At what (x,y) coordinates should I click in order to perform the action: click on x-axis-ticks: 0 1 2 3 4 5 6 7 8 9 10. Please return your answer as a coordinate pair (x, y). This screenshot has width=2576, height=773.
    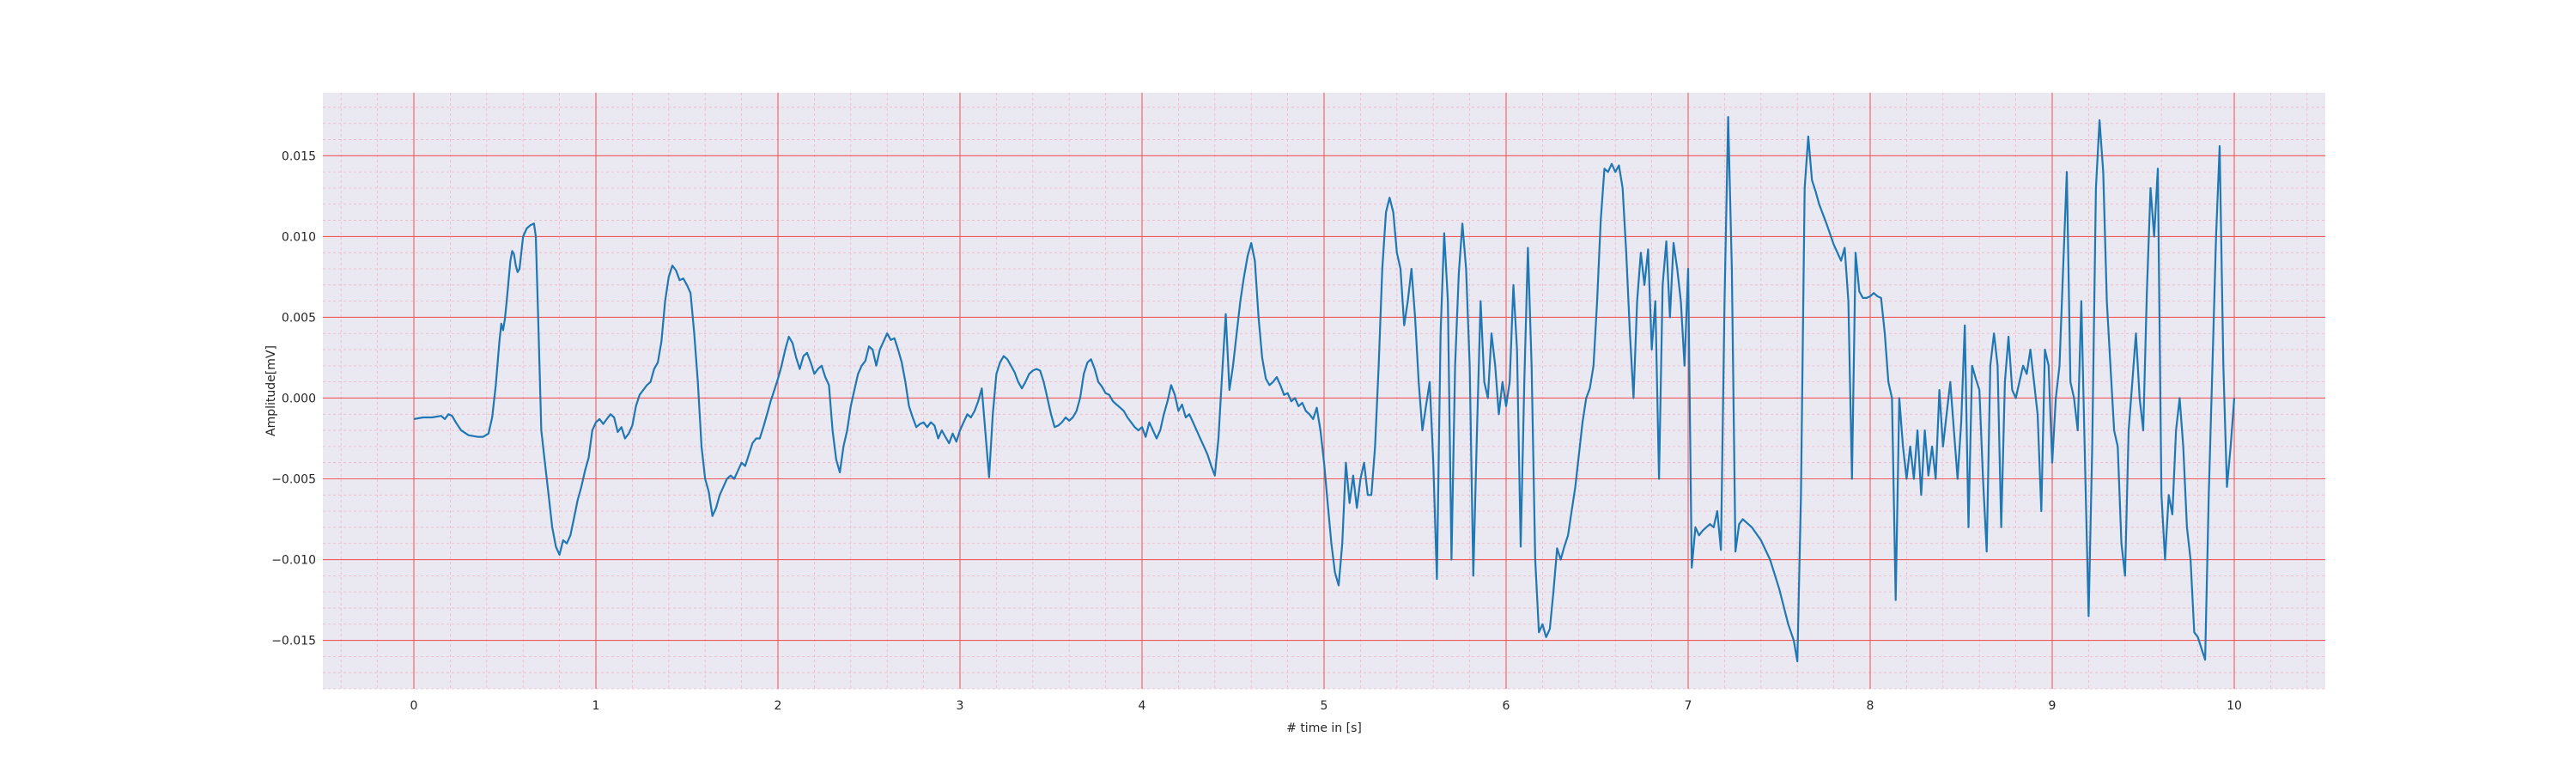
    Looking at the image, I should click on (1326, 706).